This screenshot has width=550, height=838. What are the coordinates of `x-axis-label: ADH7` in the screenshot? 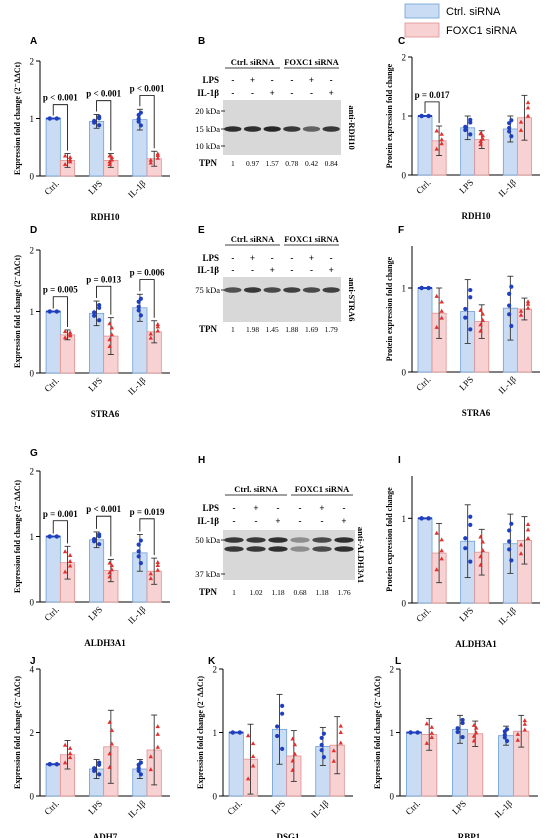 It's located at (105, 835).